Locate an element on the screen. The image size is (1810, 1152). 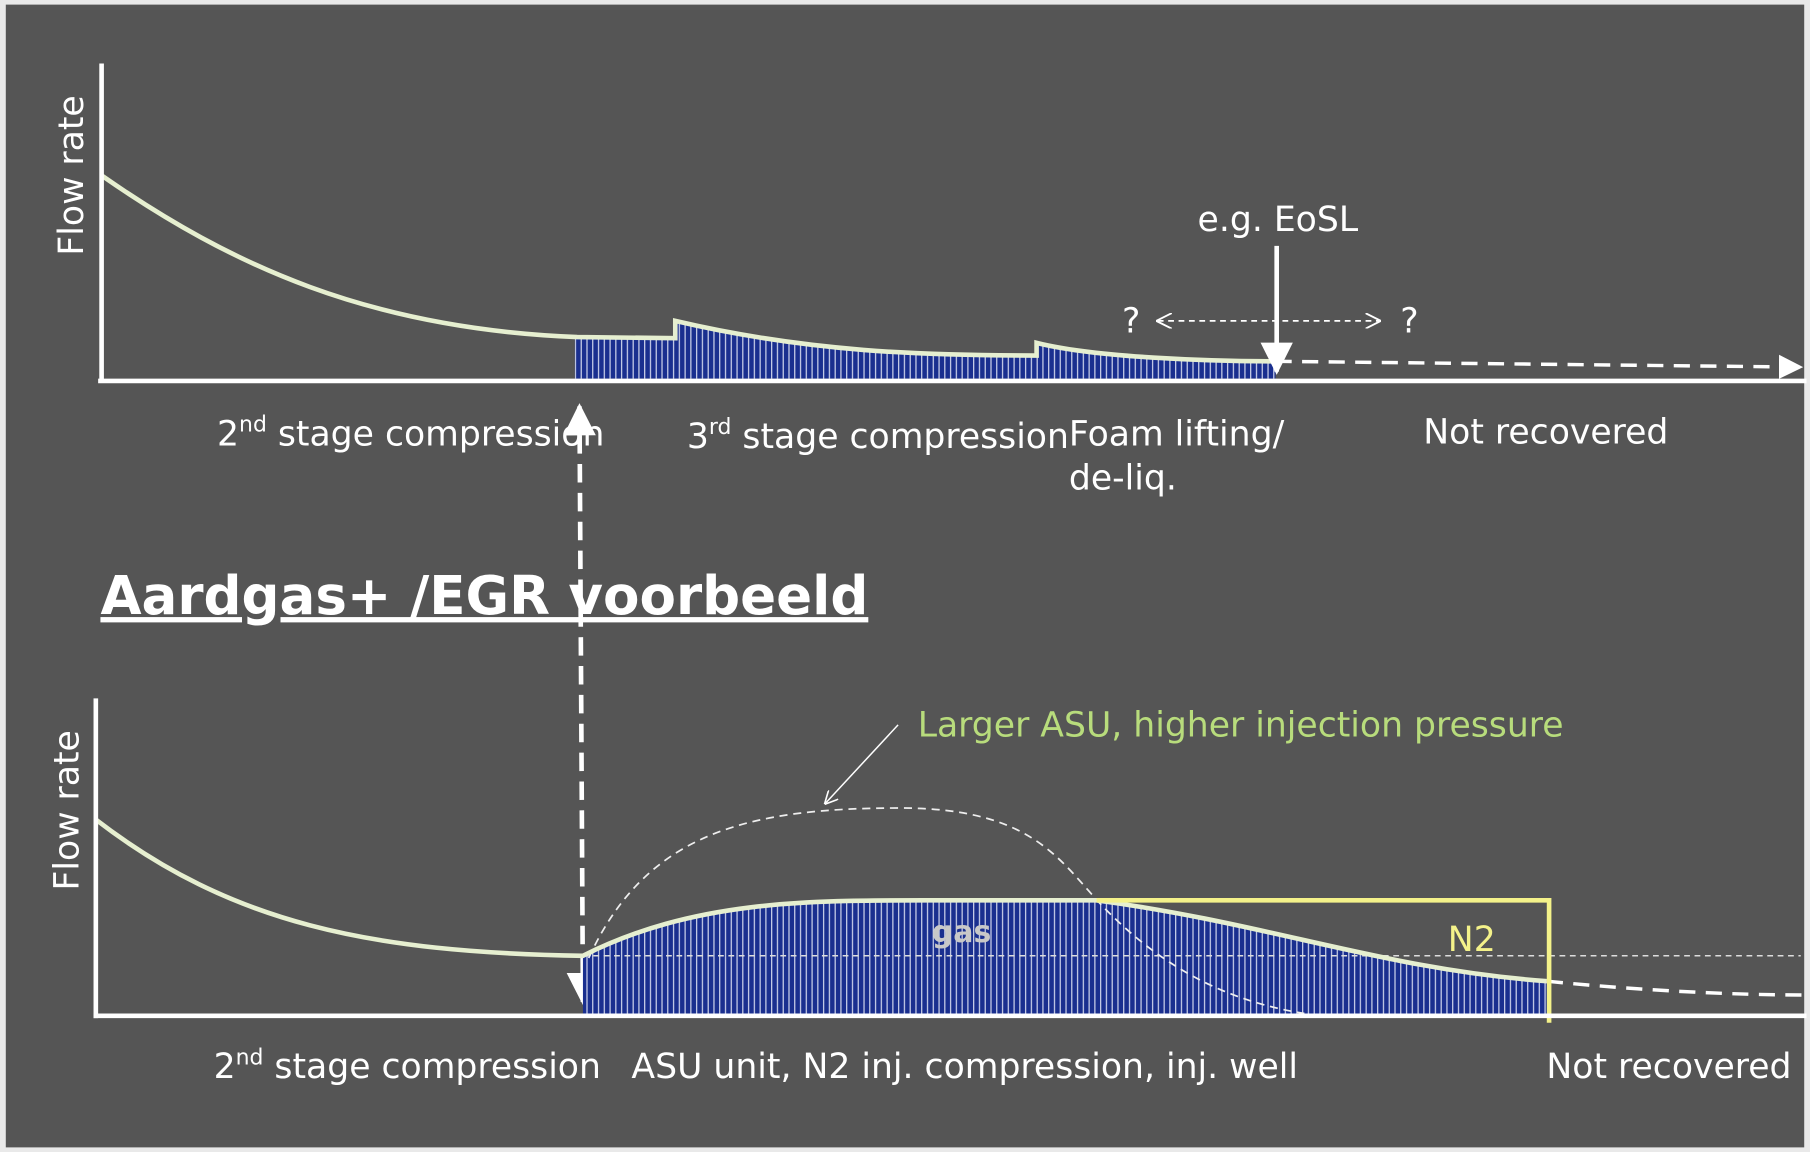
decline-curve is located at coordinates (688, 268).